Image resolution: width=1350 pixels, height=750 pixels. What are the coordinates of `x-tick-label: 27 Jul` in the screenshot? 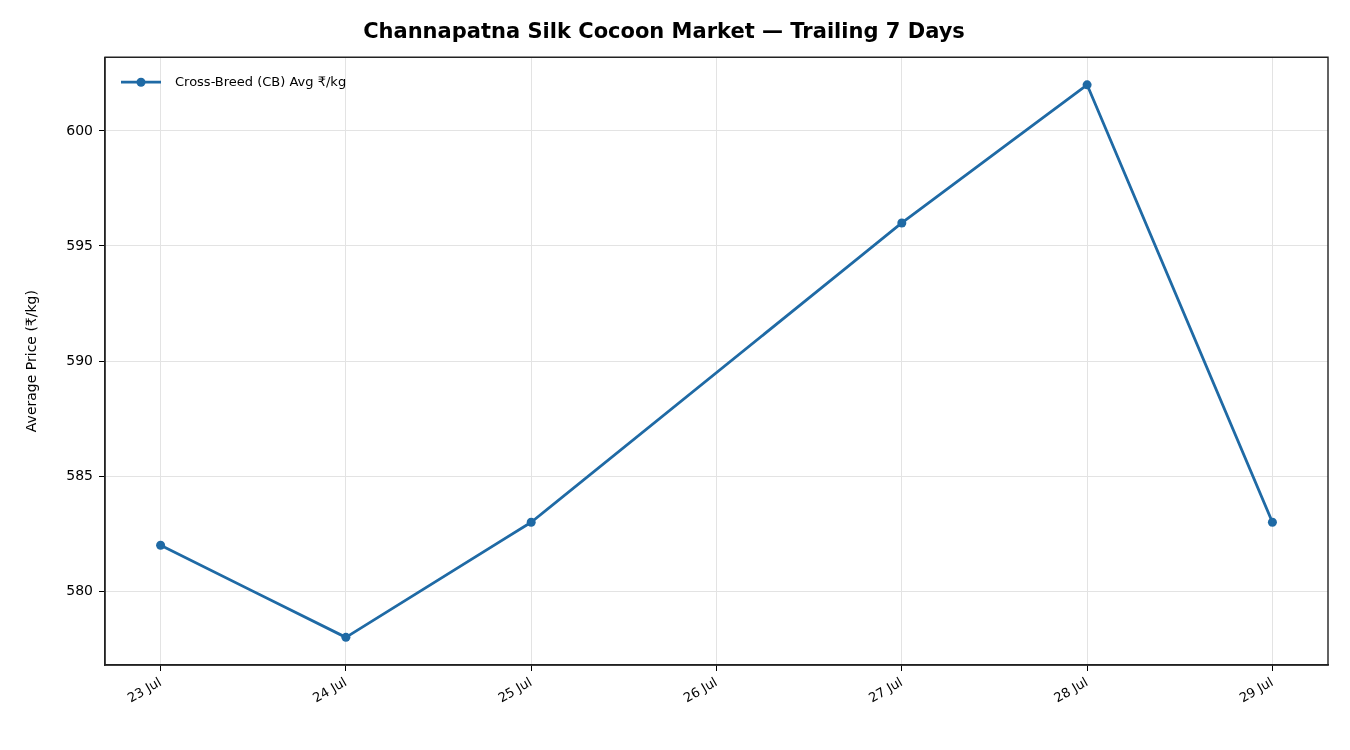 It's located at (885, 690).